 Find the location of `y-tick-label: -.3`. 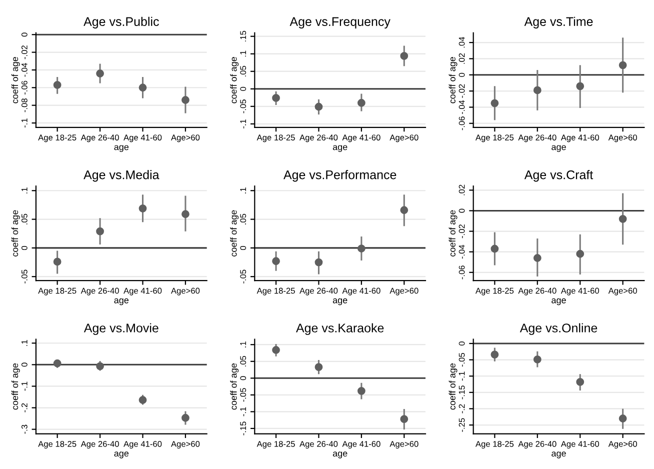

y-tick-label: -.3 is located at coordinates (24, 429).